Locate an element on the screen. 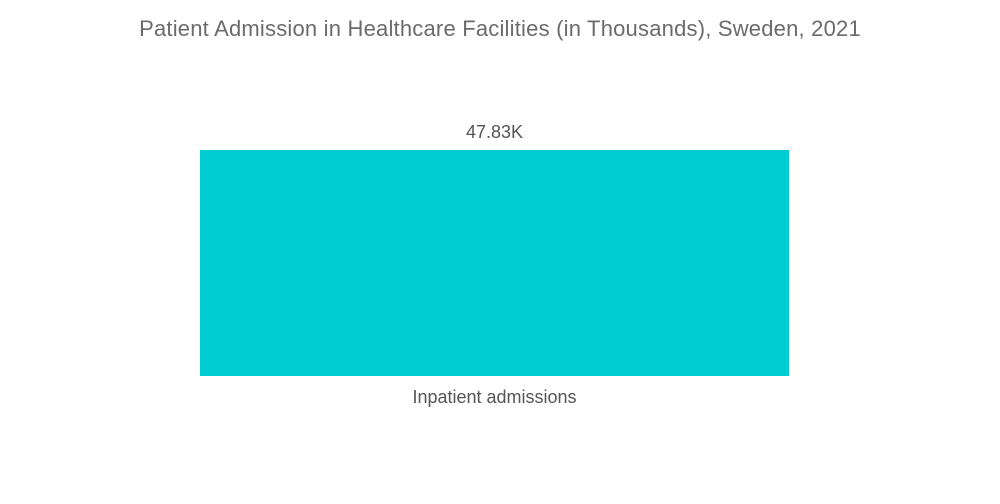 The image size is (1000, 504). bar-value-label-0: 47.83K is located at coordinates (494, 132).